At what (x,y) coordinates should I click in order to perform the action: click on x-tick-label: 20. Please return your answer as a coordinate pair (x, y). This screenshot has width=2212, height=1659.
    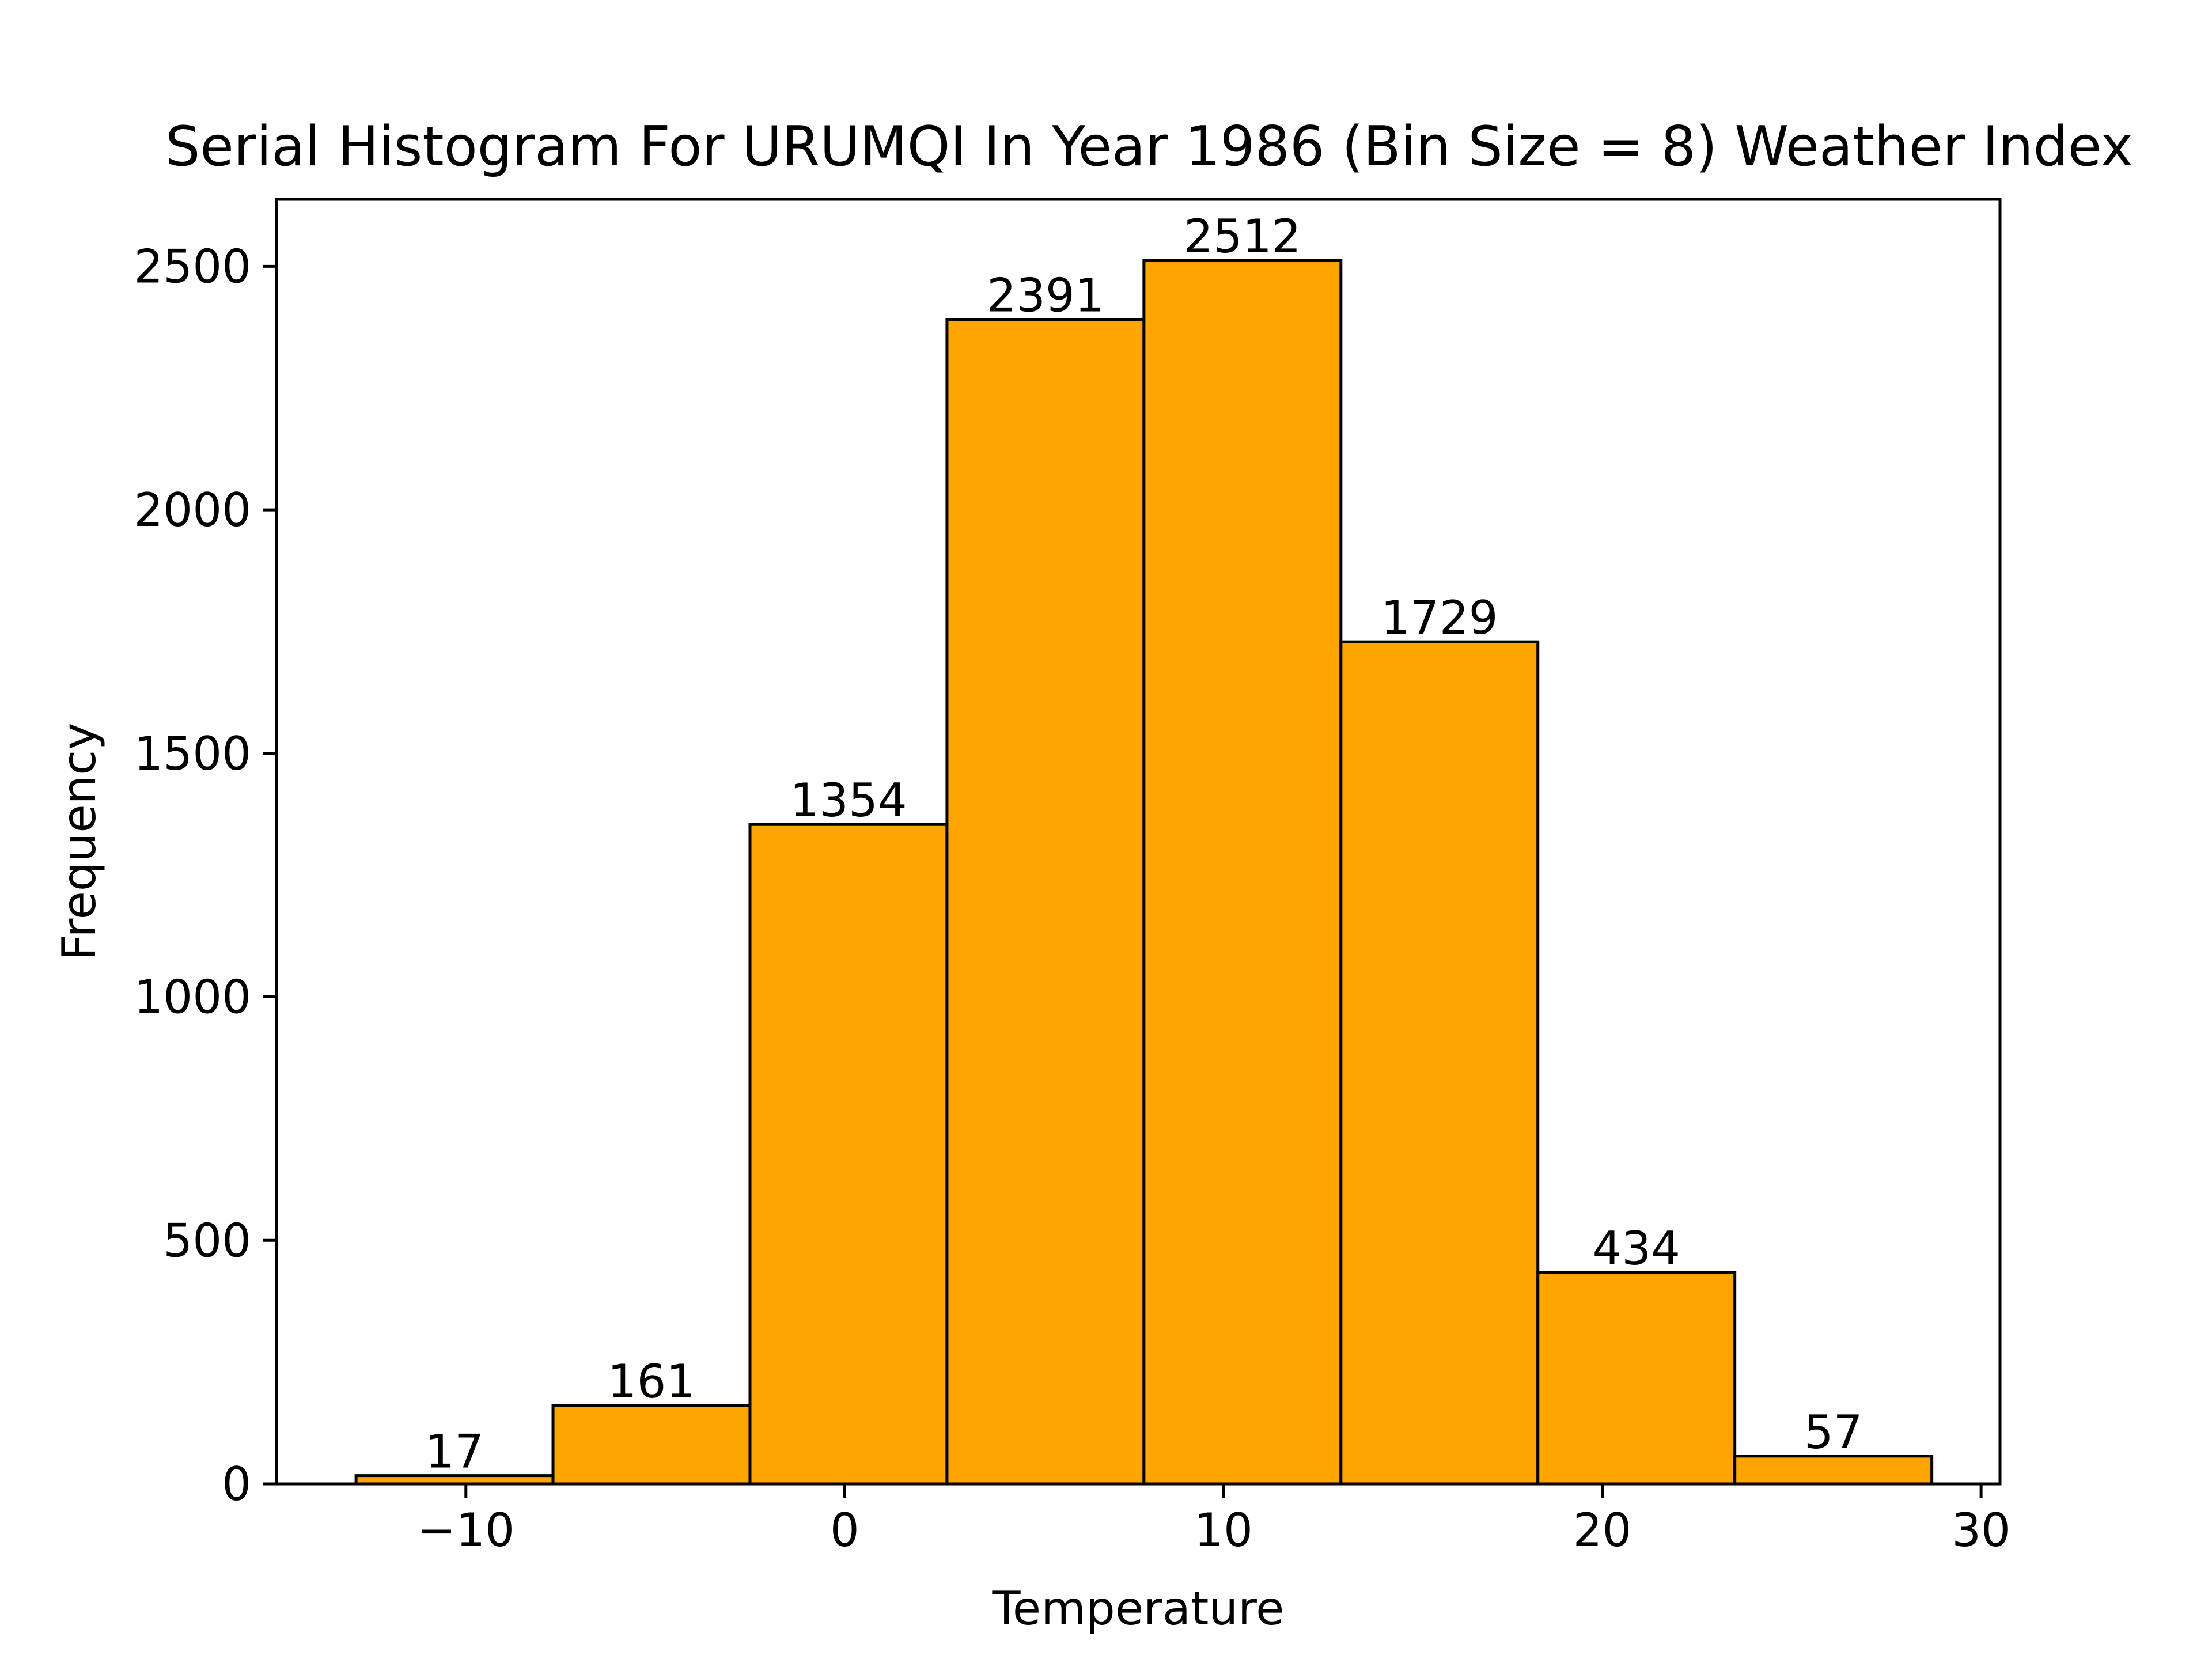
    Looking at the image, I should click on (1602, 1530).